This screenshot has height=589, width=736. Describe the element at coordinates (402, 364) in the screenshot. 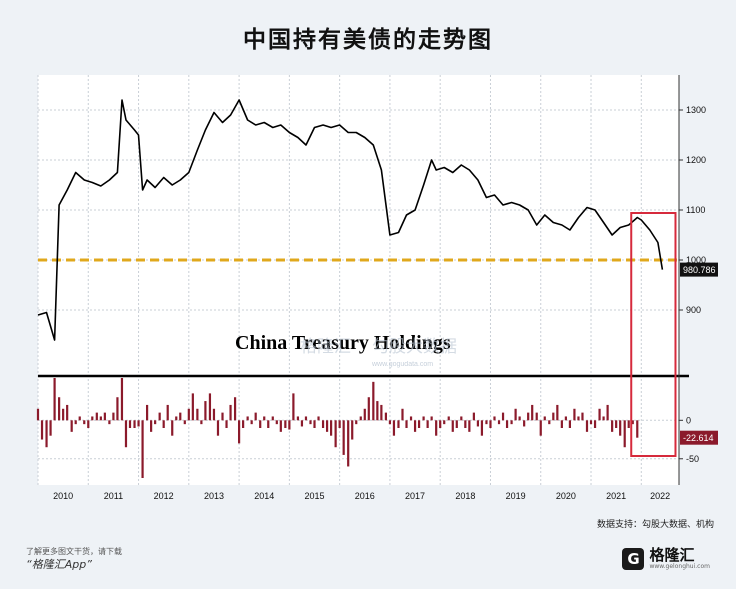

I see `watermark-url: www.gogudata.com` at that location.